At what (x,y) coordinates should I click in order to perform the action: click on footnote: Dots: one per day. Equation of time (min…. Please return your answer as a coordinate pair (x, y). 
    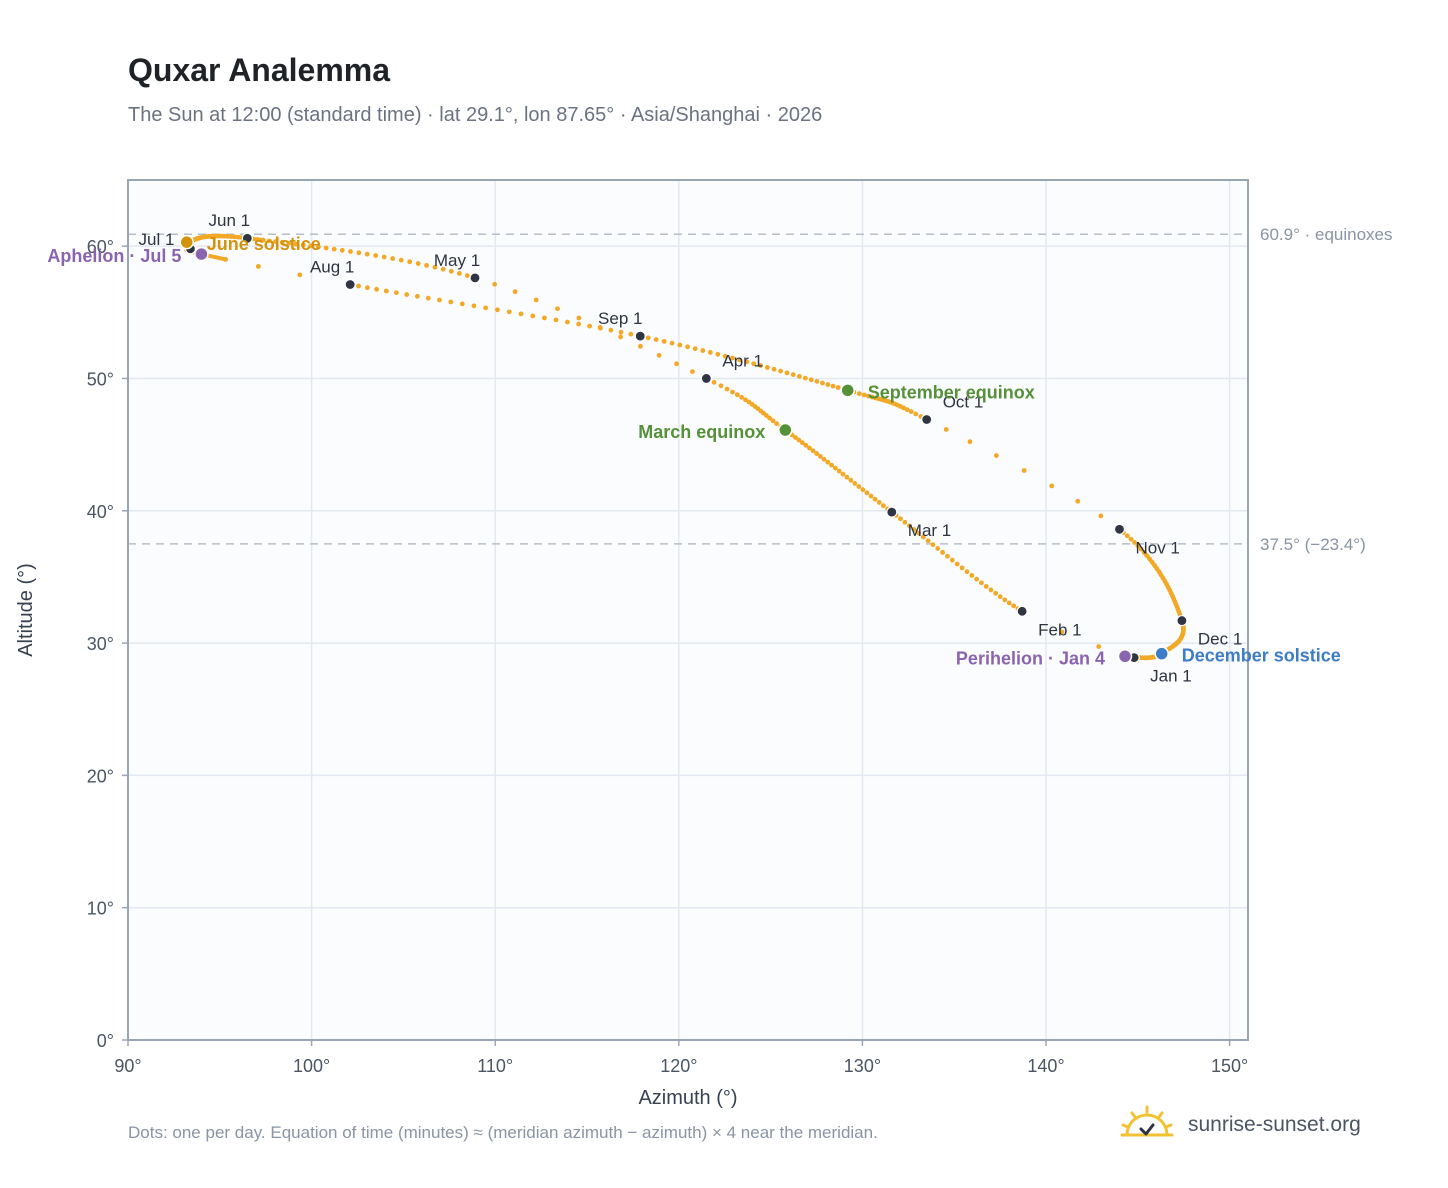
    Looking at the image, I should click on (503, 1132).